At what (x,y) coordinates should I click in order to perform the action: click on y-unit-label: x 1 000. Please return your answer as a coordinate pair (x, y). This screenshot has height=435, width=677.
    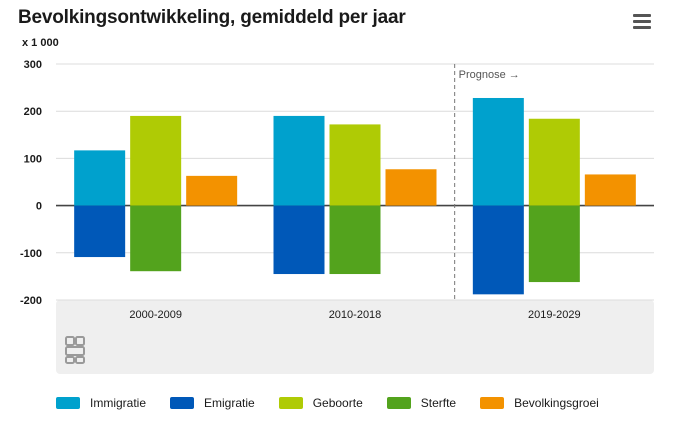
    Looking at the image, I should click on (40, 43).